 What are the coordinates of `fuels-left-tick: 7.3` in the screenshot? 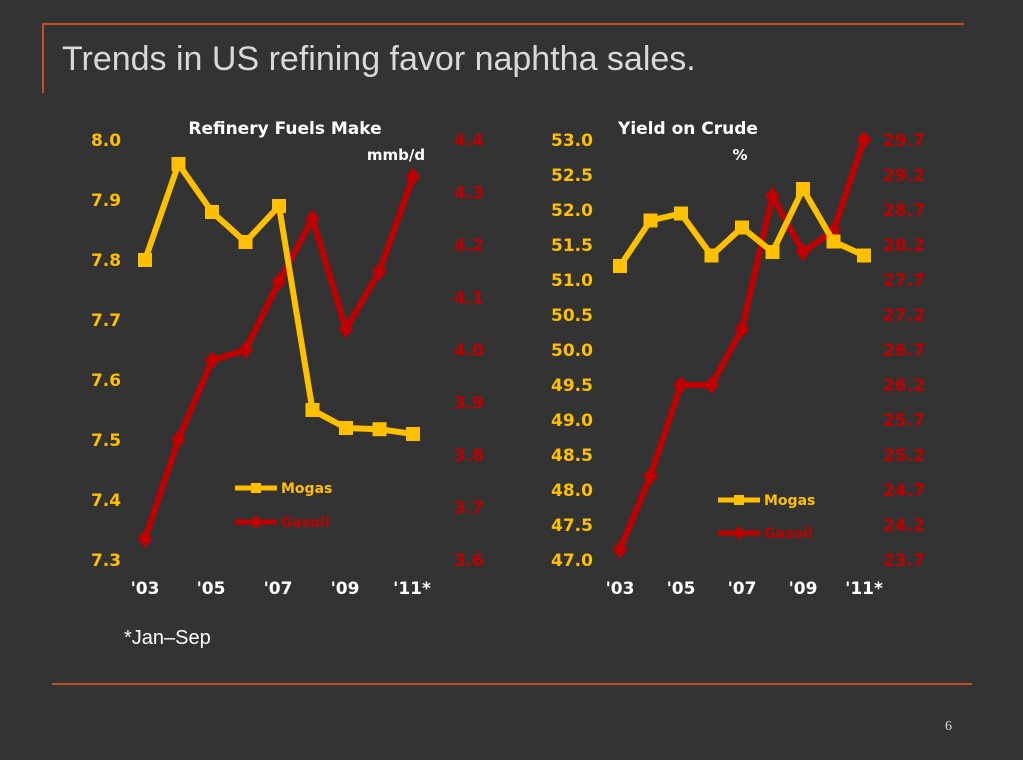 It's located at (106, 561).